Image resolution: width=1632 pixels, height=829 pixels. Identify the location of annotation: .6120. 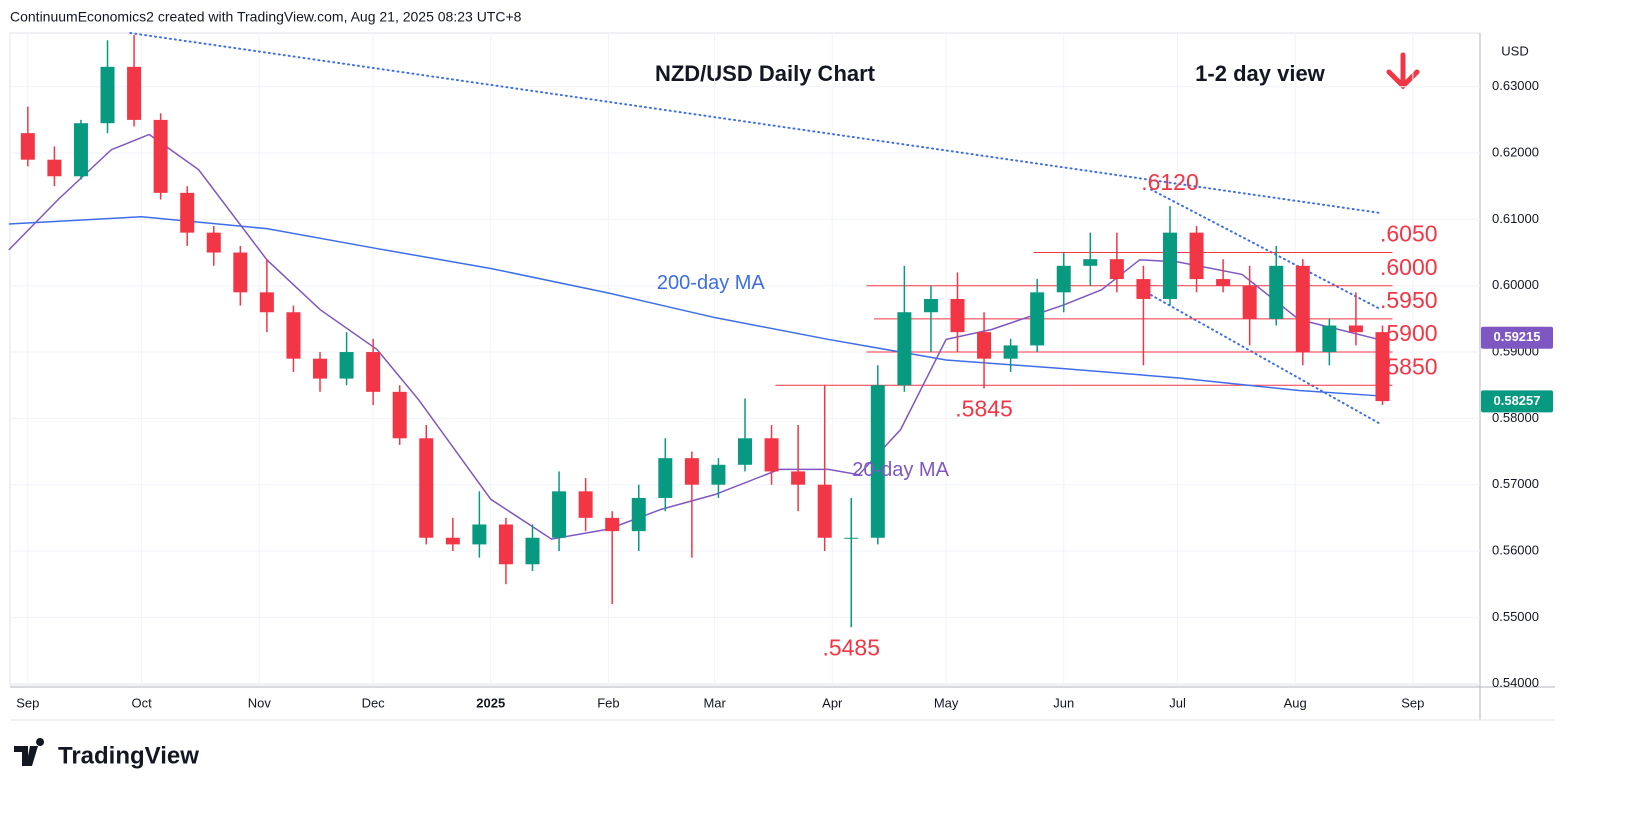
(1170, 182).